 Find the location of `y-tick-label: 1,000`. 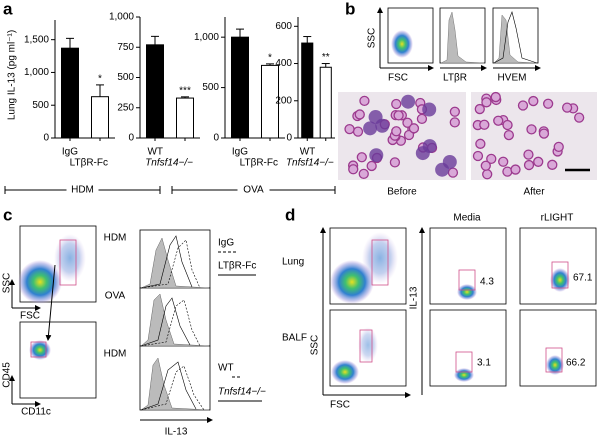

y-tick-label: 1,000 is located at coordinates (121, 17).